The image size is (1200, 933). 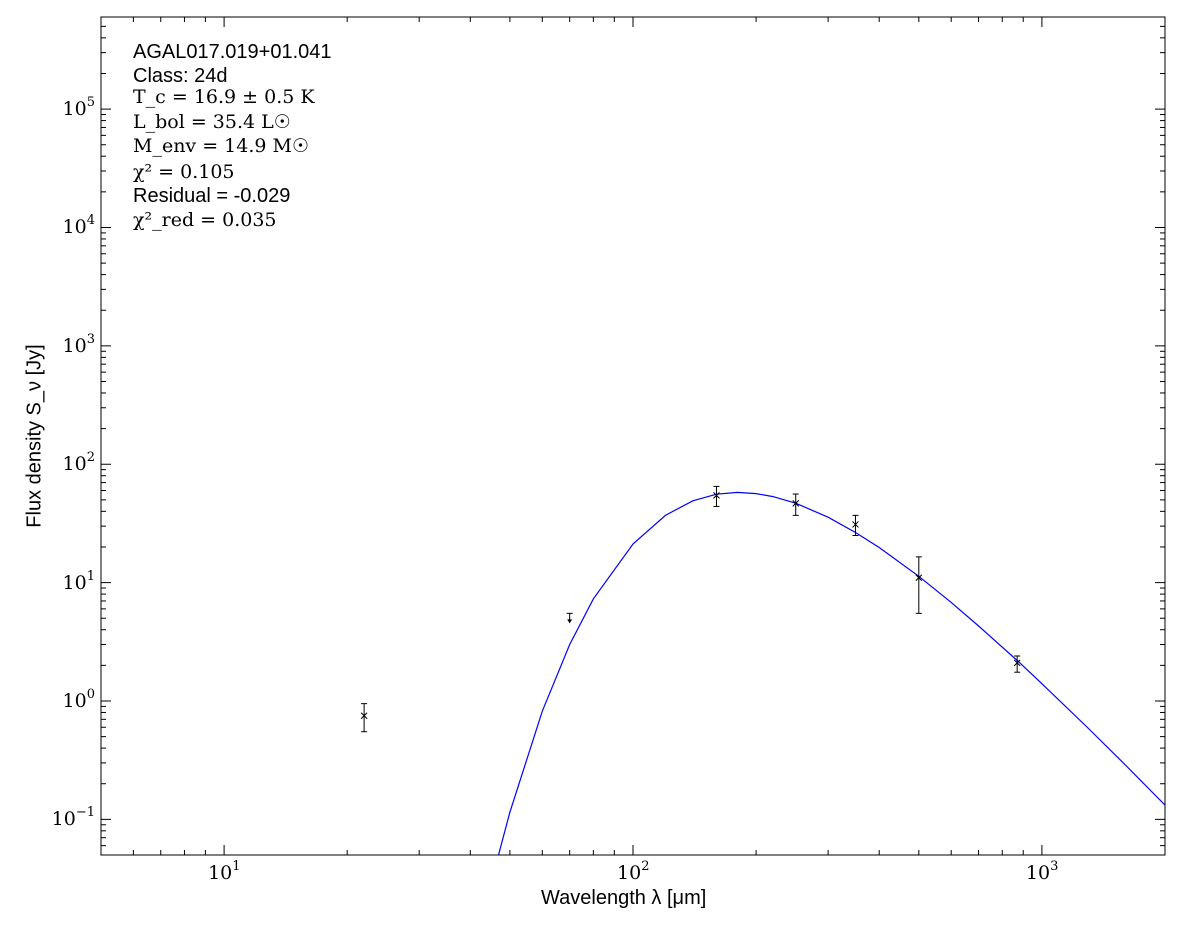 What do you see at coordinates (570, 621) in the screenshot?
I see `upper-limit-arrow` at bounding box center [570, 621].